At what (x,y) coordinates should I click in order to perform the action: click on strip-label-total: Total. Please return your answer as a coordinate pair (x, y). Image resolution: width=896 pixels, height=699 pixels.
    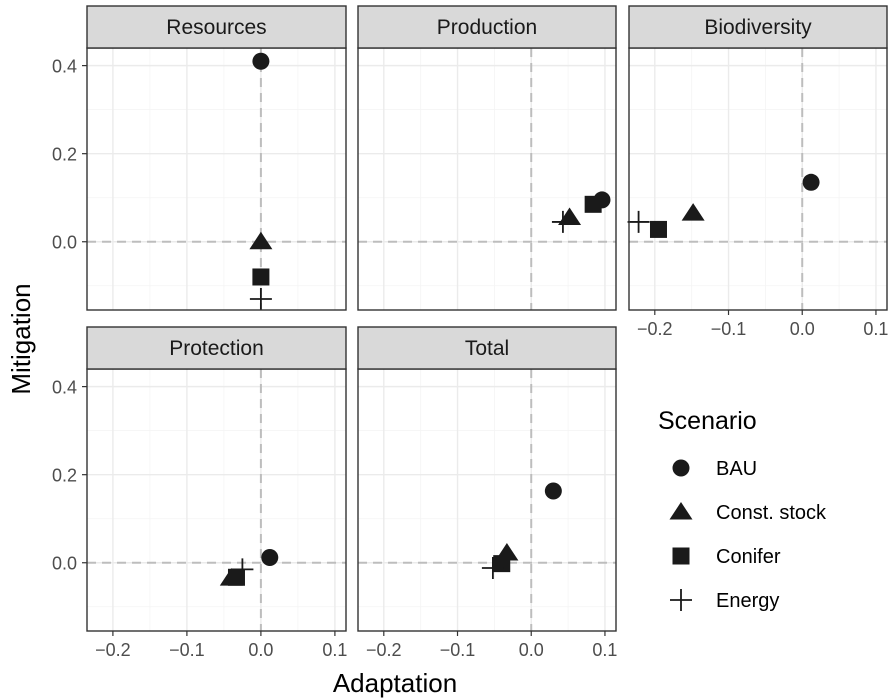
    Looking at the image, I should click on (487, 348).